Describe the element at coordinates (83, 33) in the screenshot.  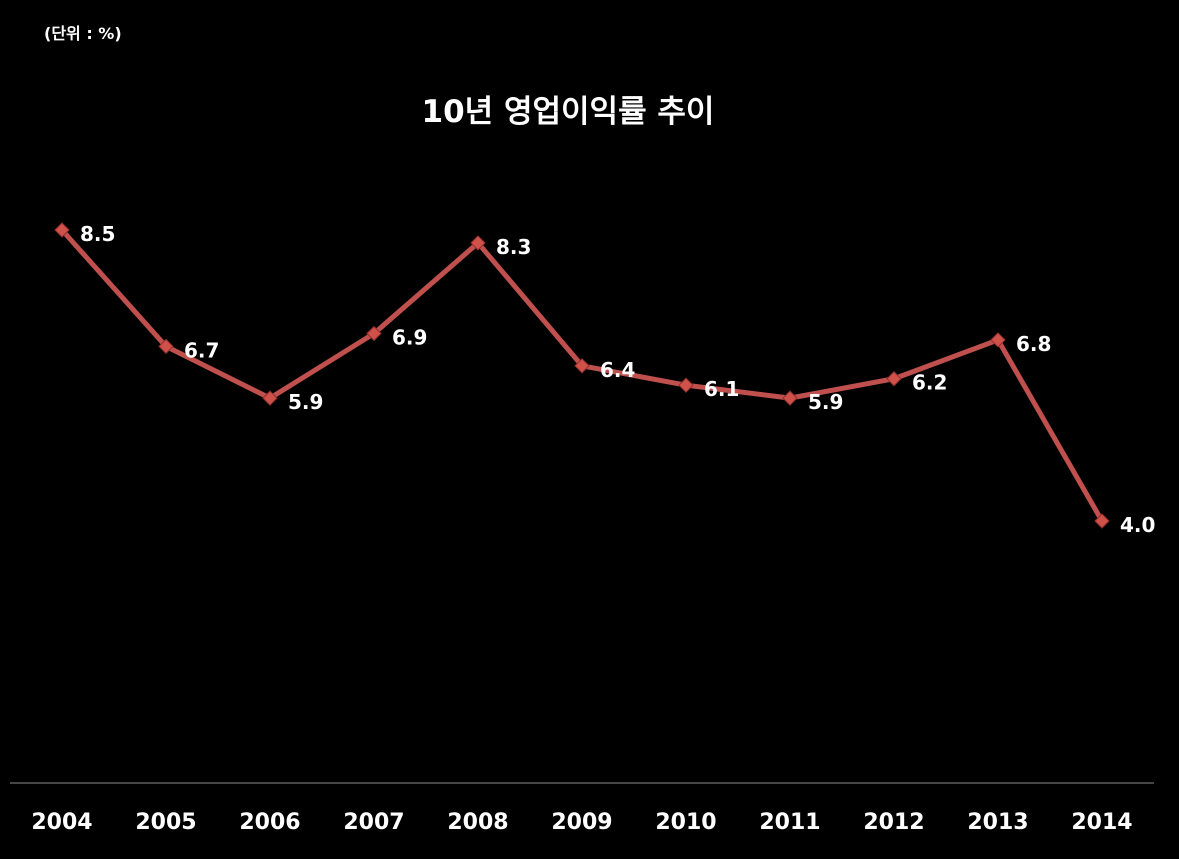
I see `unit-label: (단위 : %)` at that location.